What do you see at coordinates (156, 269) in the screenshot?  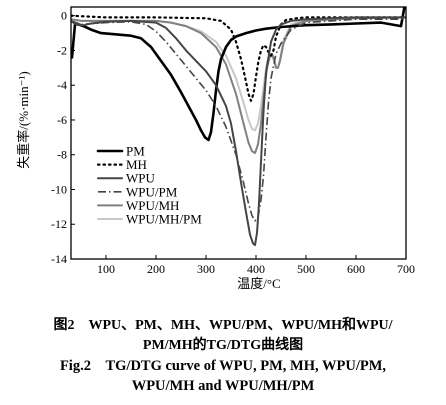 I see `x-tick-label: 200` at bounding box center [156, 269].